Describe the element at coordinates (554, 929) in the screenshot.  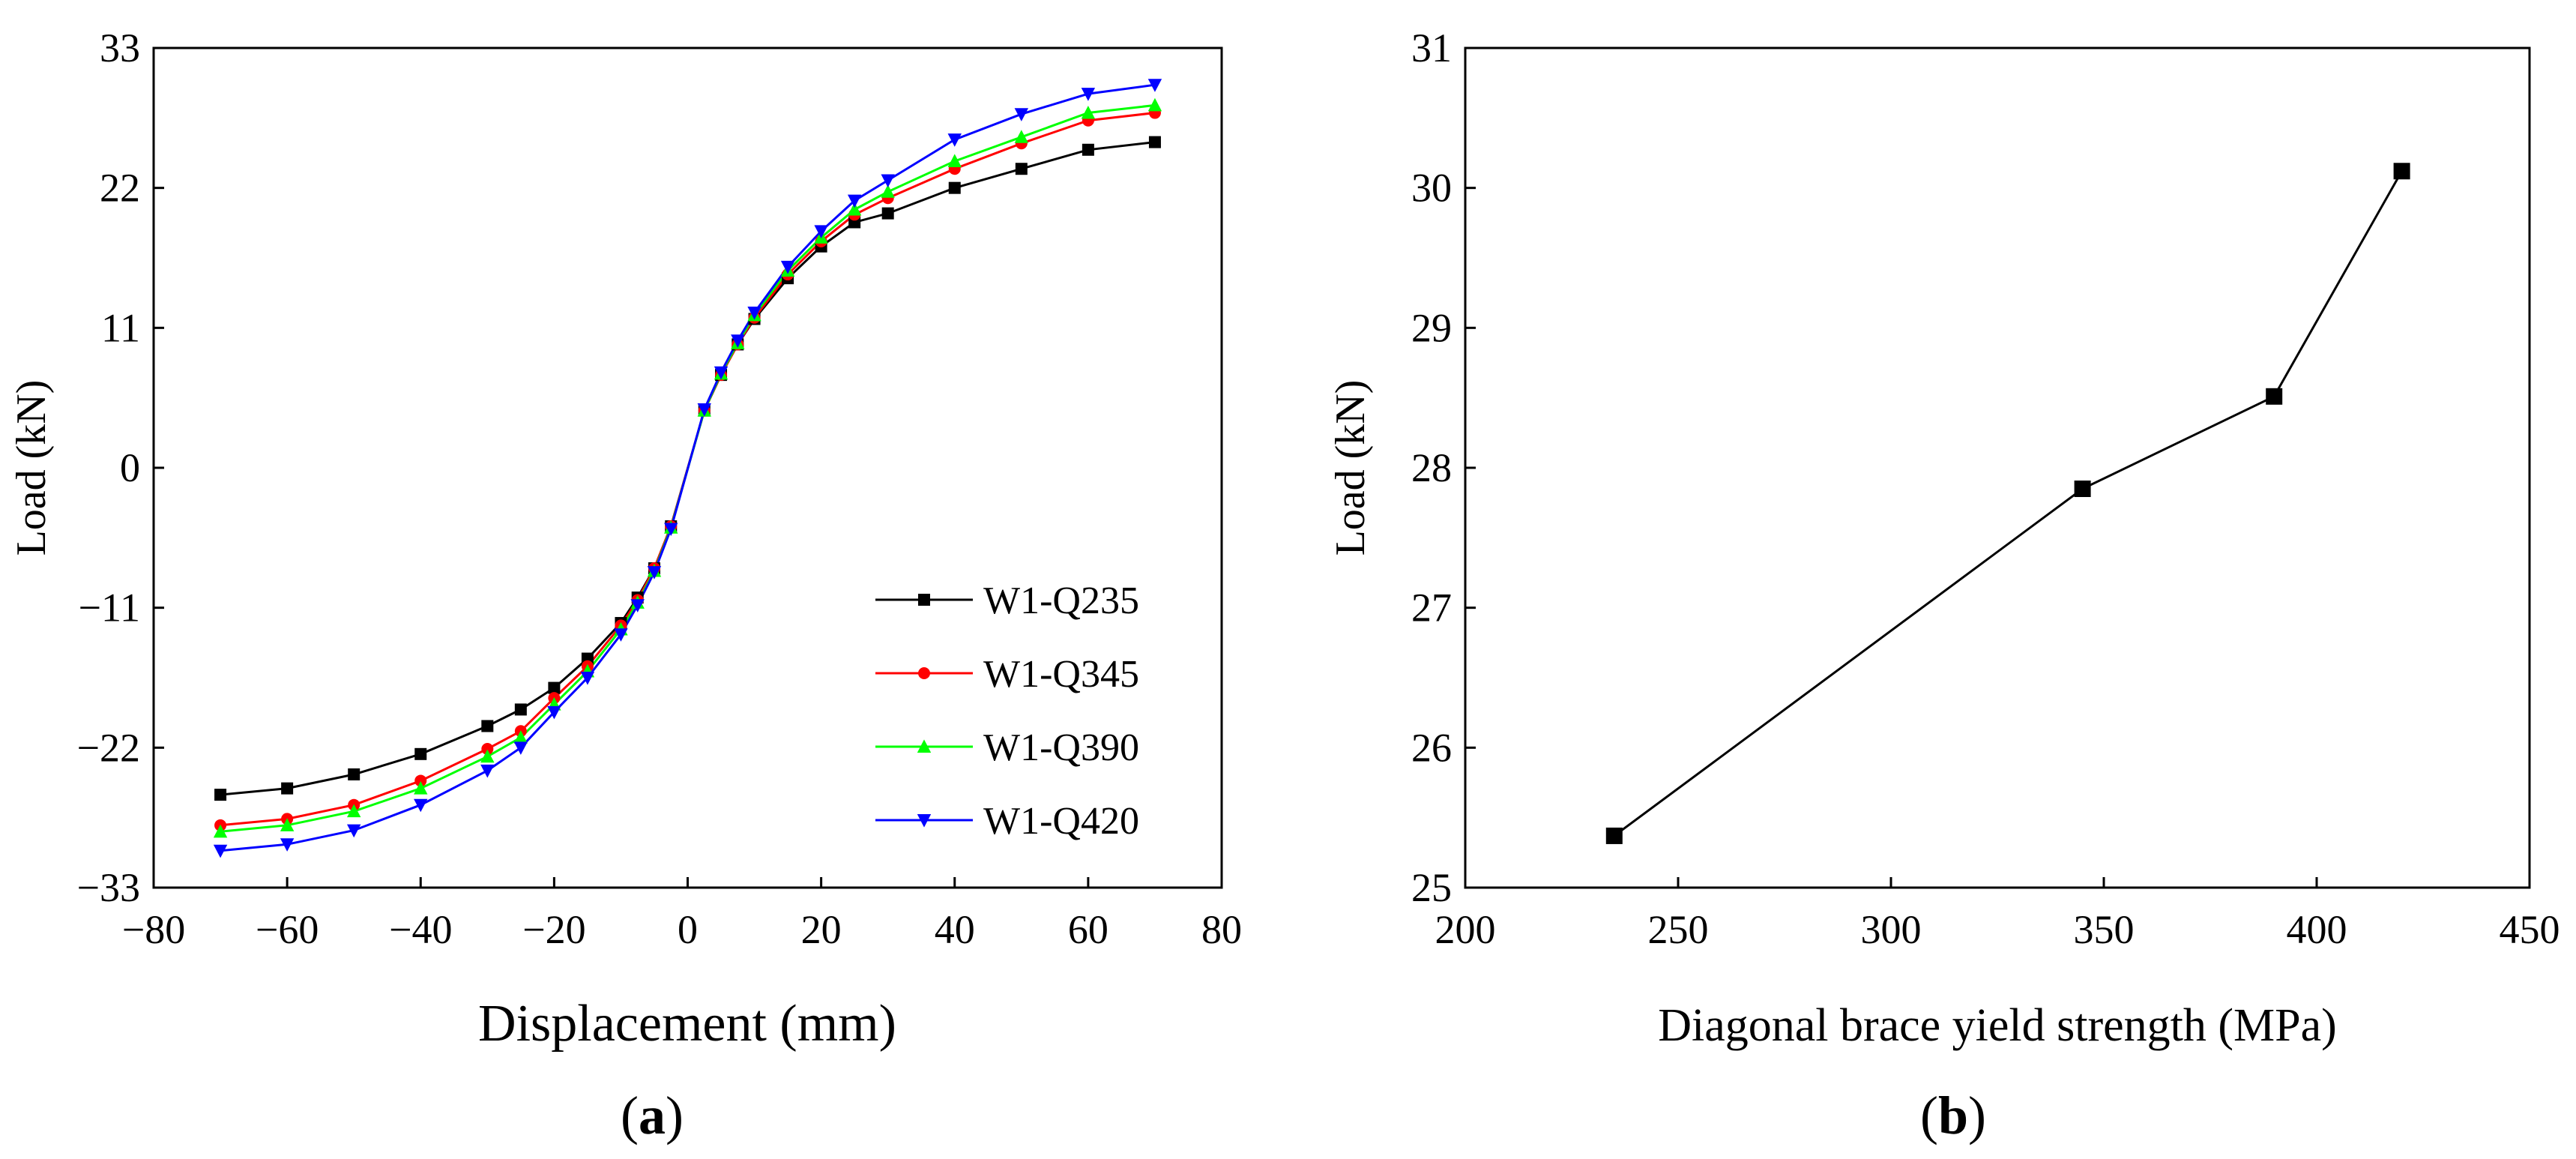
I see `x-tick-label: −20` at that location.